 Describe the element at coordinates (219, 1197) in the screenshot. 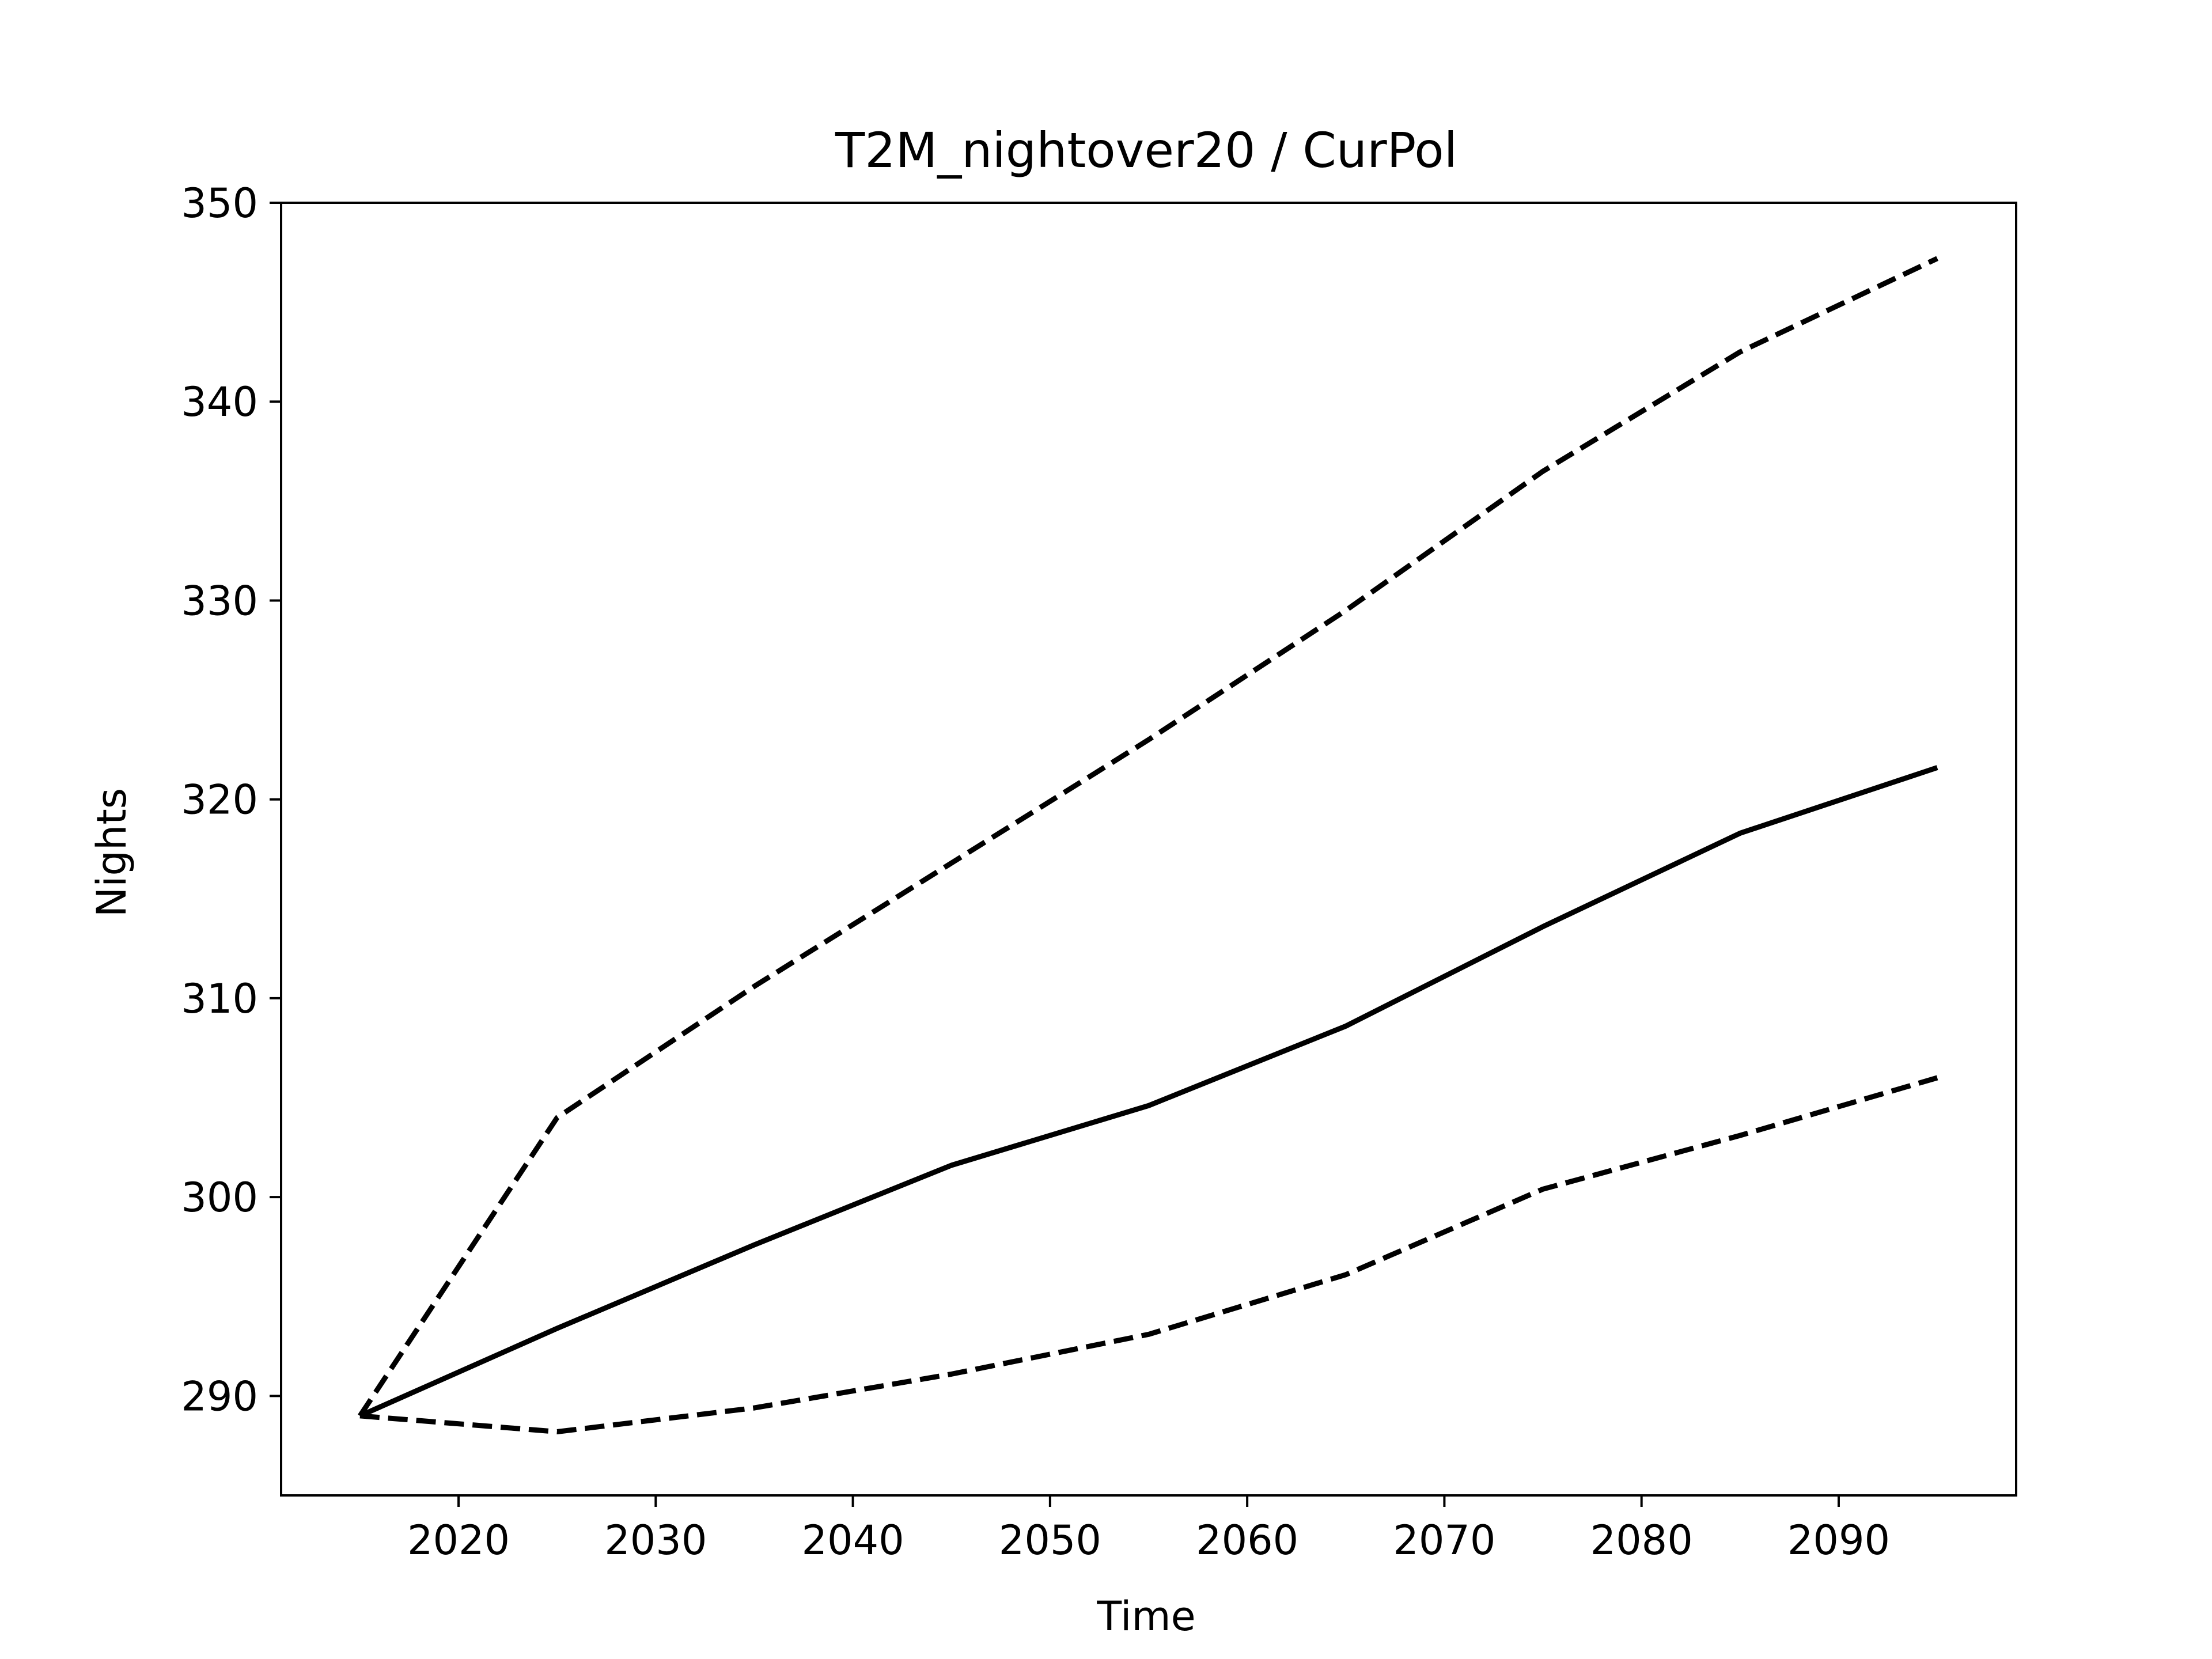

I see `y-tick-label: 300` at that location.